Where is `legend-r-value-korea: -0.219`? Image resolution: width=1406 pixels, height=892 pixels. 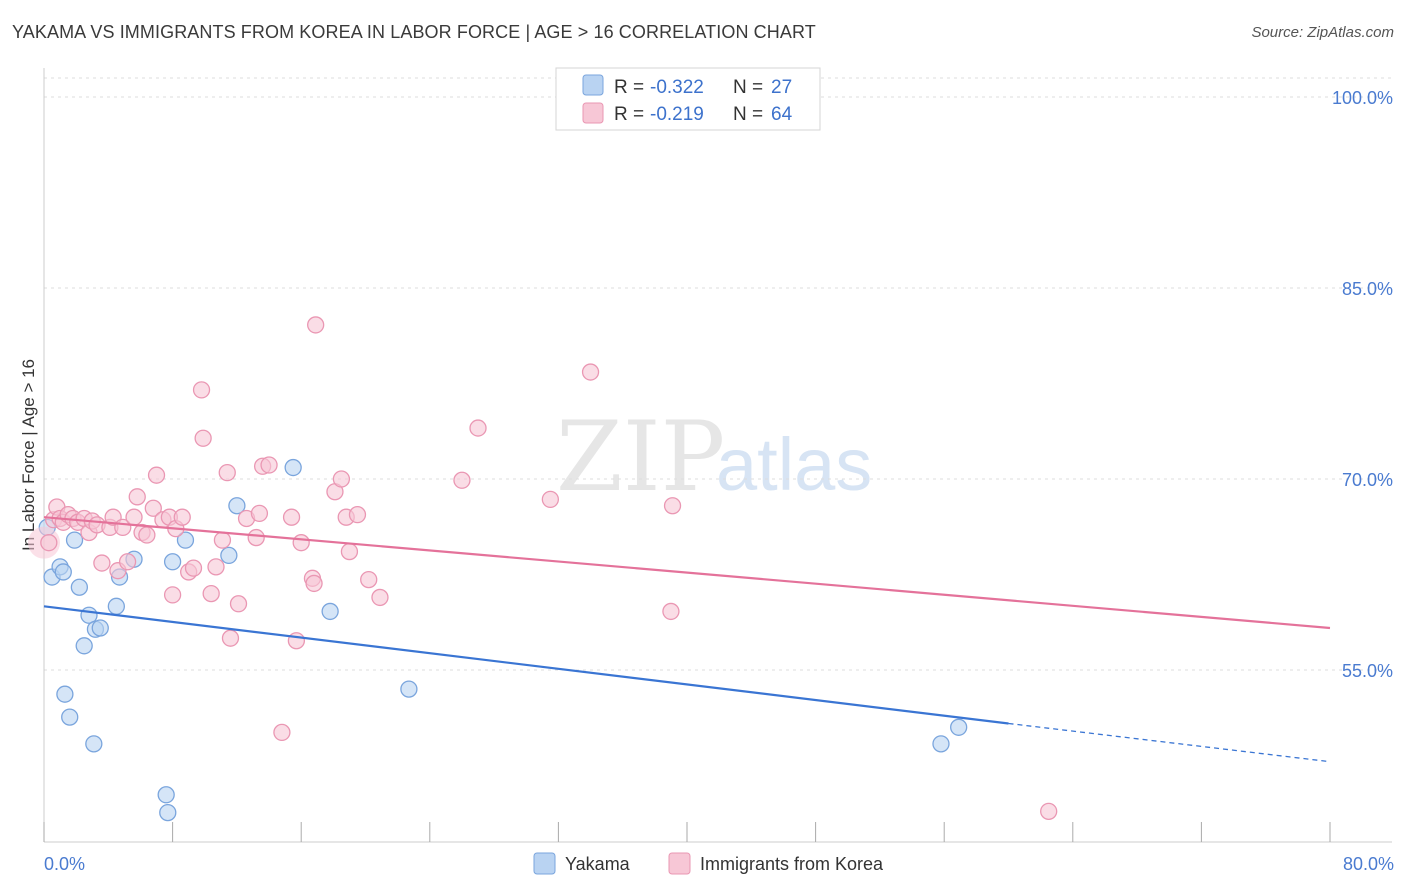
legend-r-value-korea: -0.219 is located at coordinates (677, 114).